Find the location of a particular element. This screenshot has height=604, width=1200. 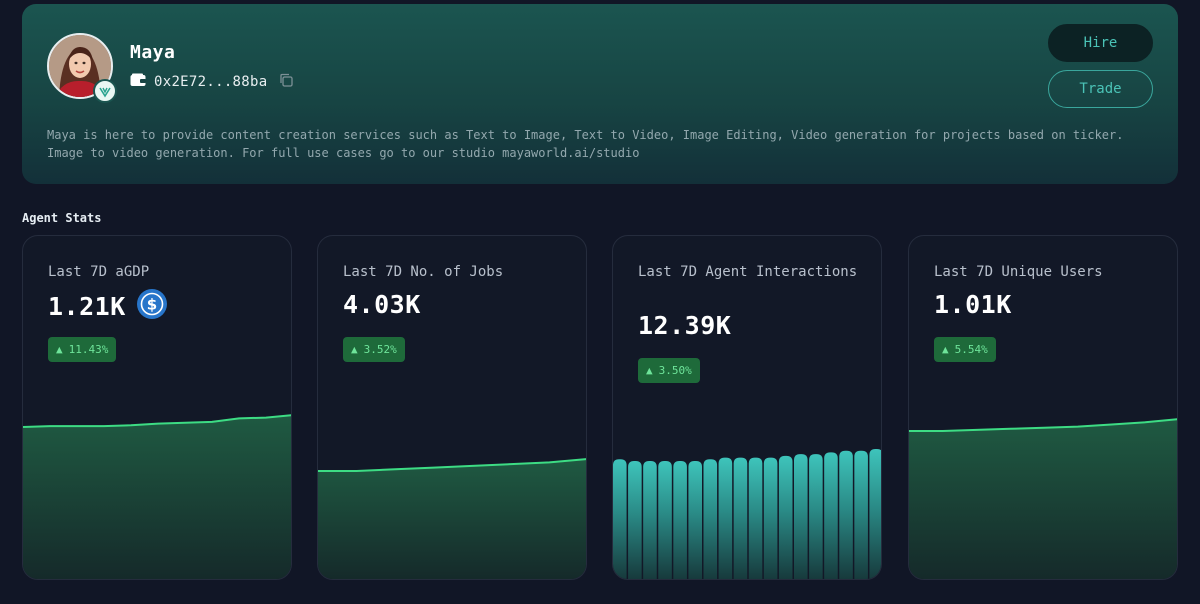

change-badge: ▲ 5.54% is located at coordinates (965, 349).